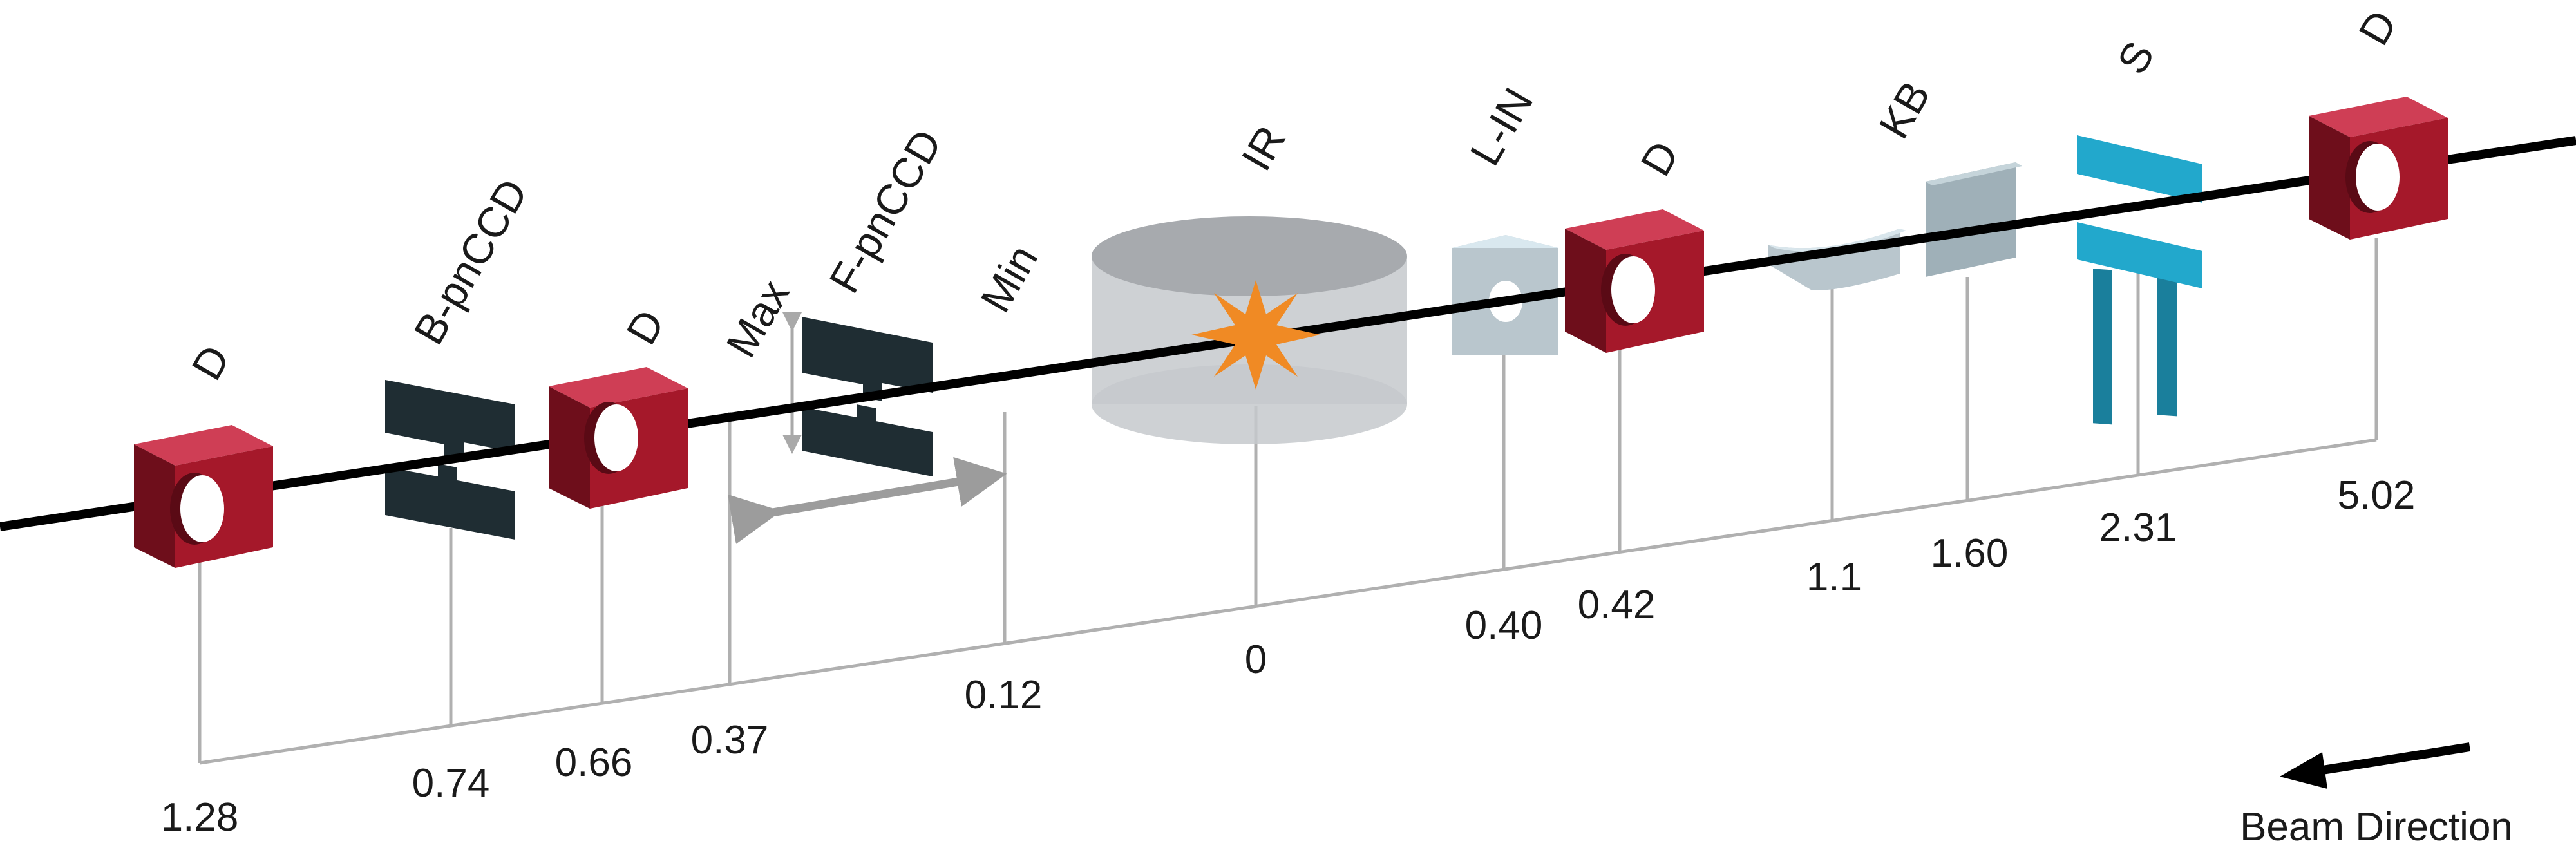  I want to click on label-s: S, so click(2136, 58).